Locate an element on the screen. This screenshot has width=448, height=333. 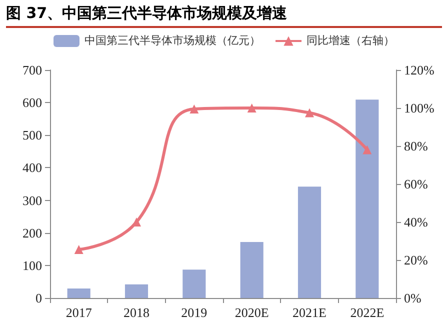
y-tick-label: 400 is located at coordinates (32, 168).